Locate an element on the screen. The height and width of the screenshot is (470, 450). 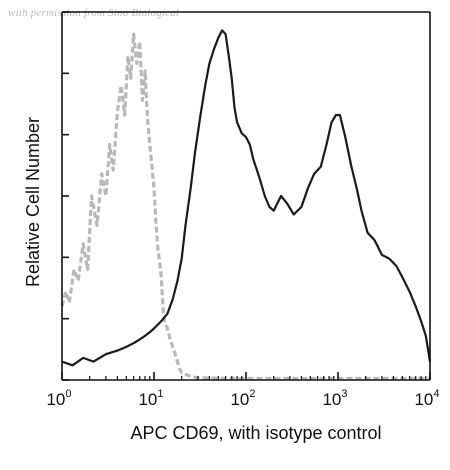
x-tick-label: 10⁴ is located at coordinates (426, 398).